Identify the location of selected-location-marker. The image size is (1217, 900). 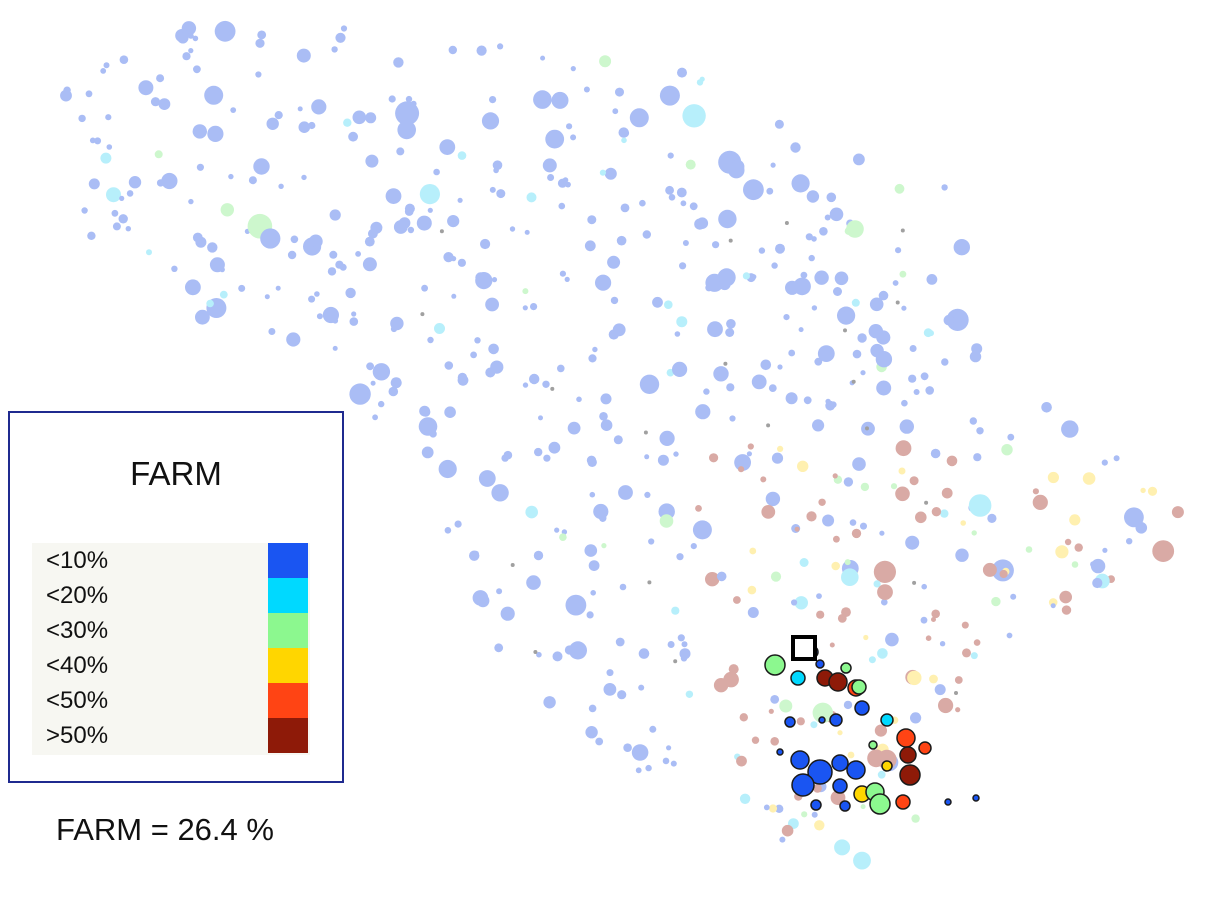
(804, 648).